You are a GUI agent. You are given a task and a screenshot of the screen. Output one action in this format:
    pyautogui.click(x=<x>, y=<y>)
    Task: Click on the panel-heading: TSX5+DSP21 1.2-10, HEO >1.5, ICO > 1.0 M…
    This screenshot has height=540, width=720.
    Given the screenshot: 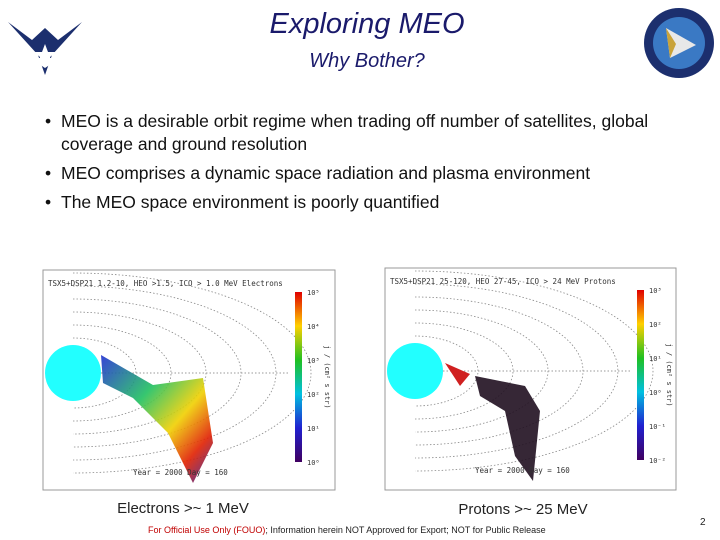 What is the action you would take?
    pyautogui.click(x=165, y=283)
    